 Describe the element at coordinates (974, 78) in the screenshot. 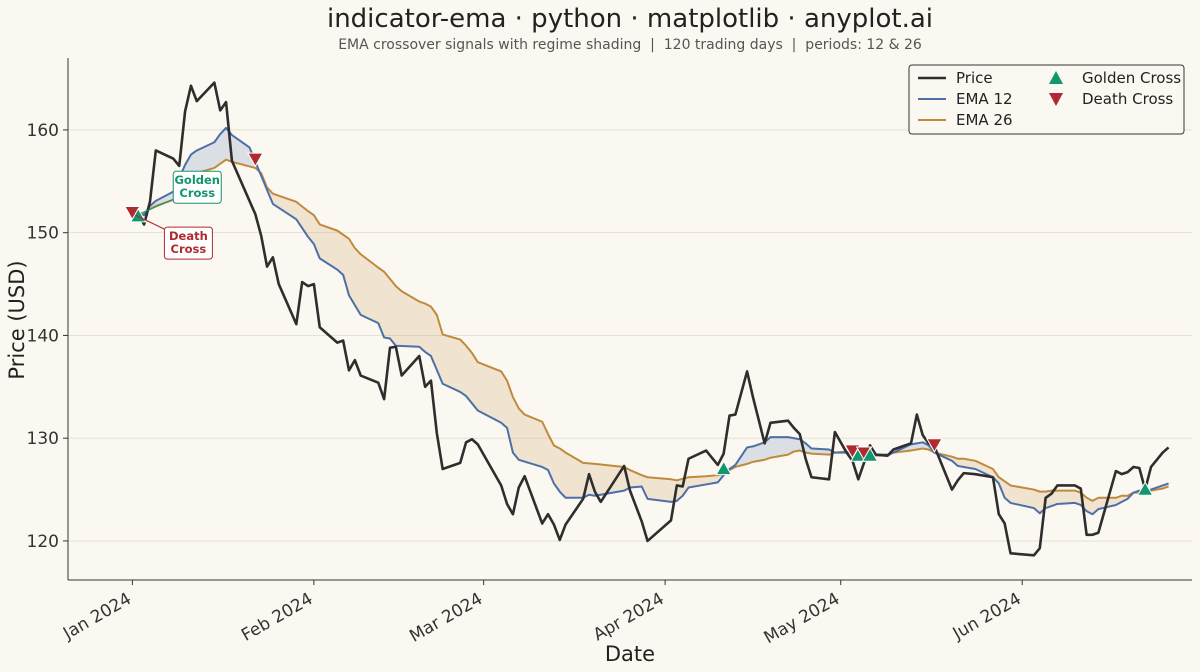

I see `legend-label: Price` at that location.